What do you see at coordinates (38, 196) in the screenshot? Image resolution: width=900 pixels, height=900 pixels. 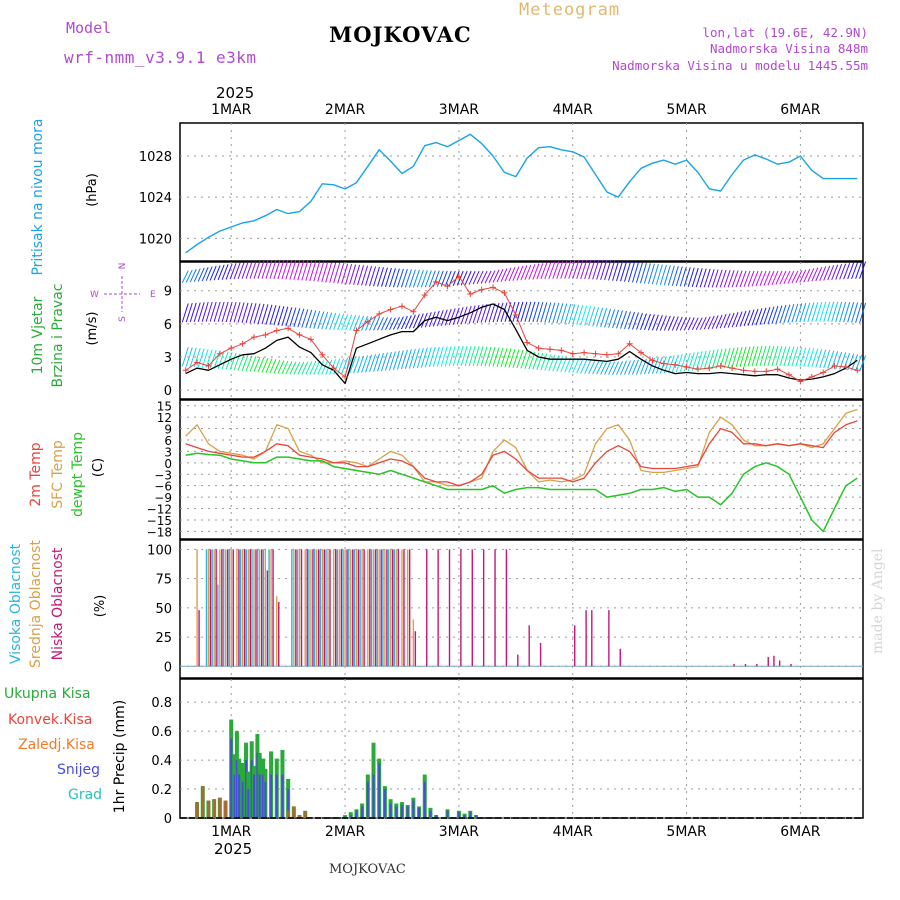 I see `pressure-axis-title: Pritisak na nivou mora` at bounding box center [38, 196].